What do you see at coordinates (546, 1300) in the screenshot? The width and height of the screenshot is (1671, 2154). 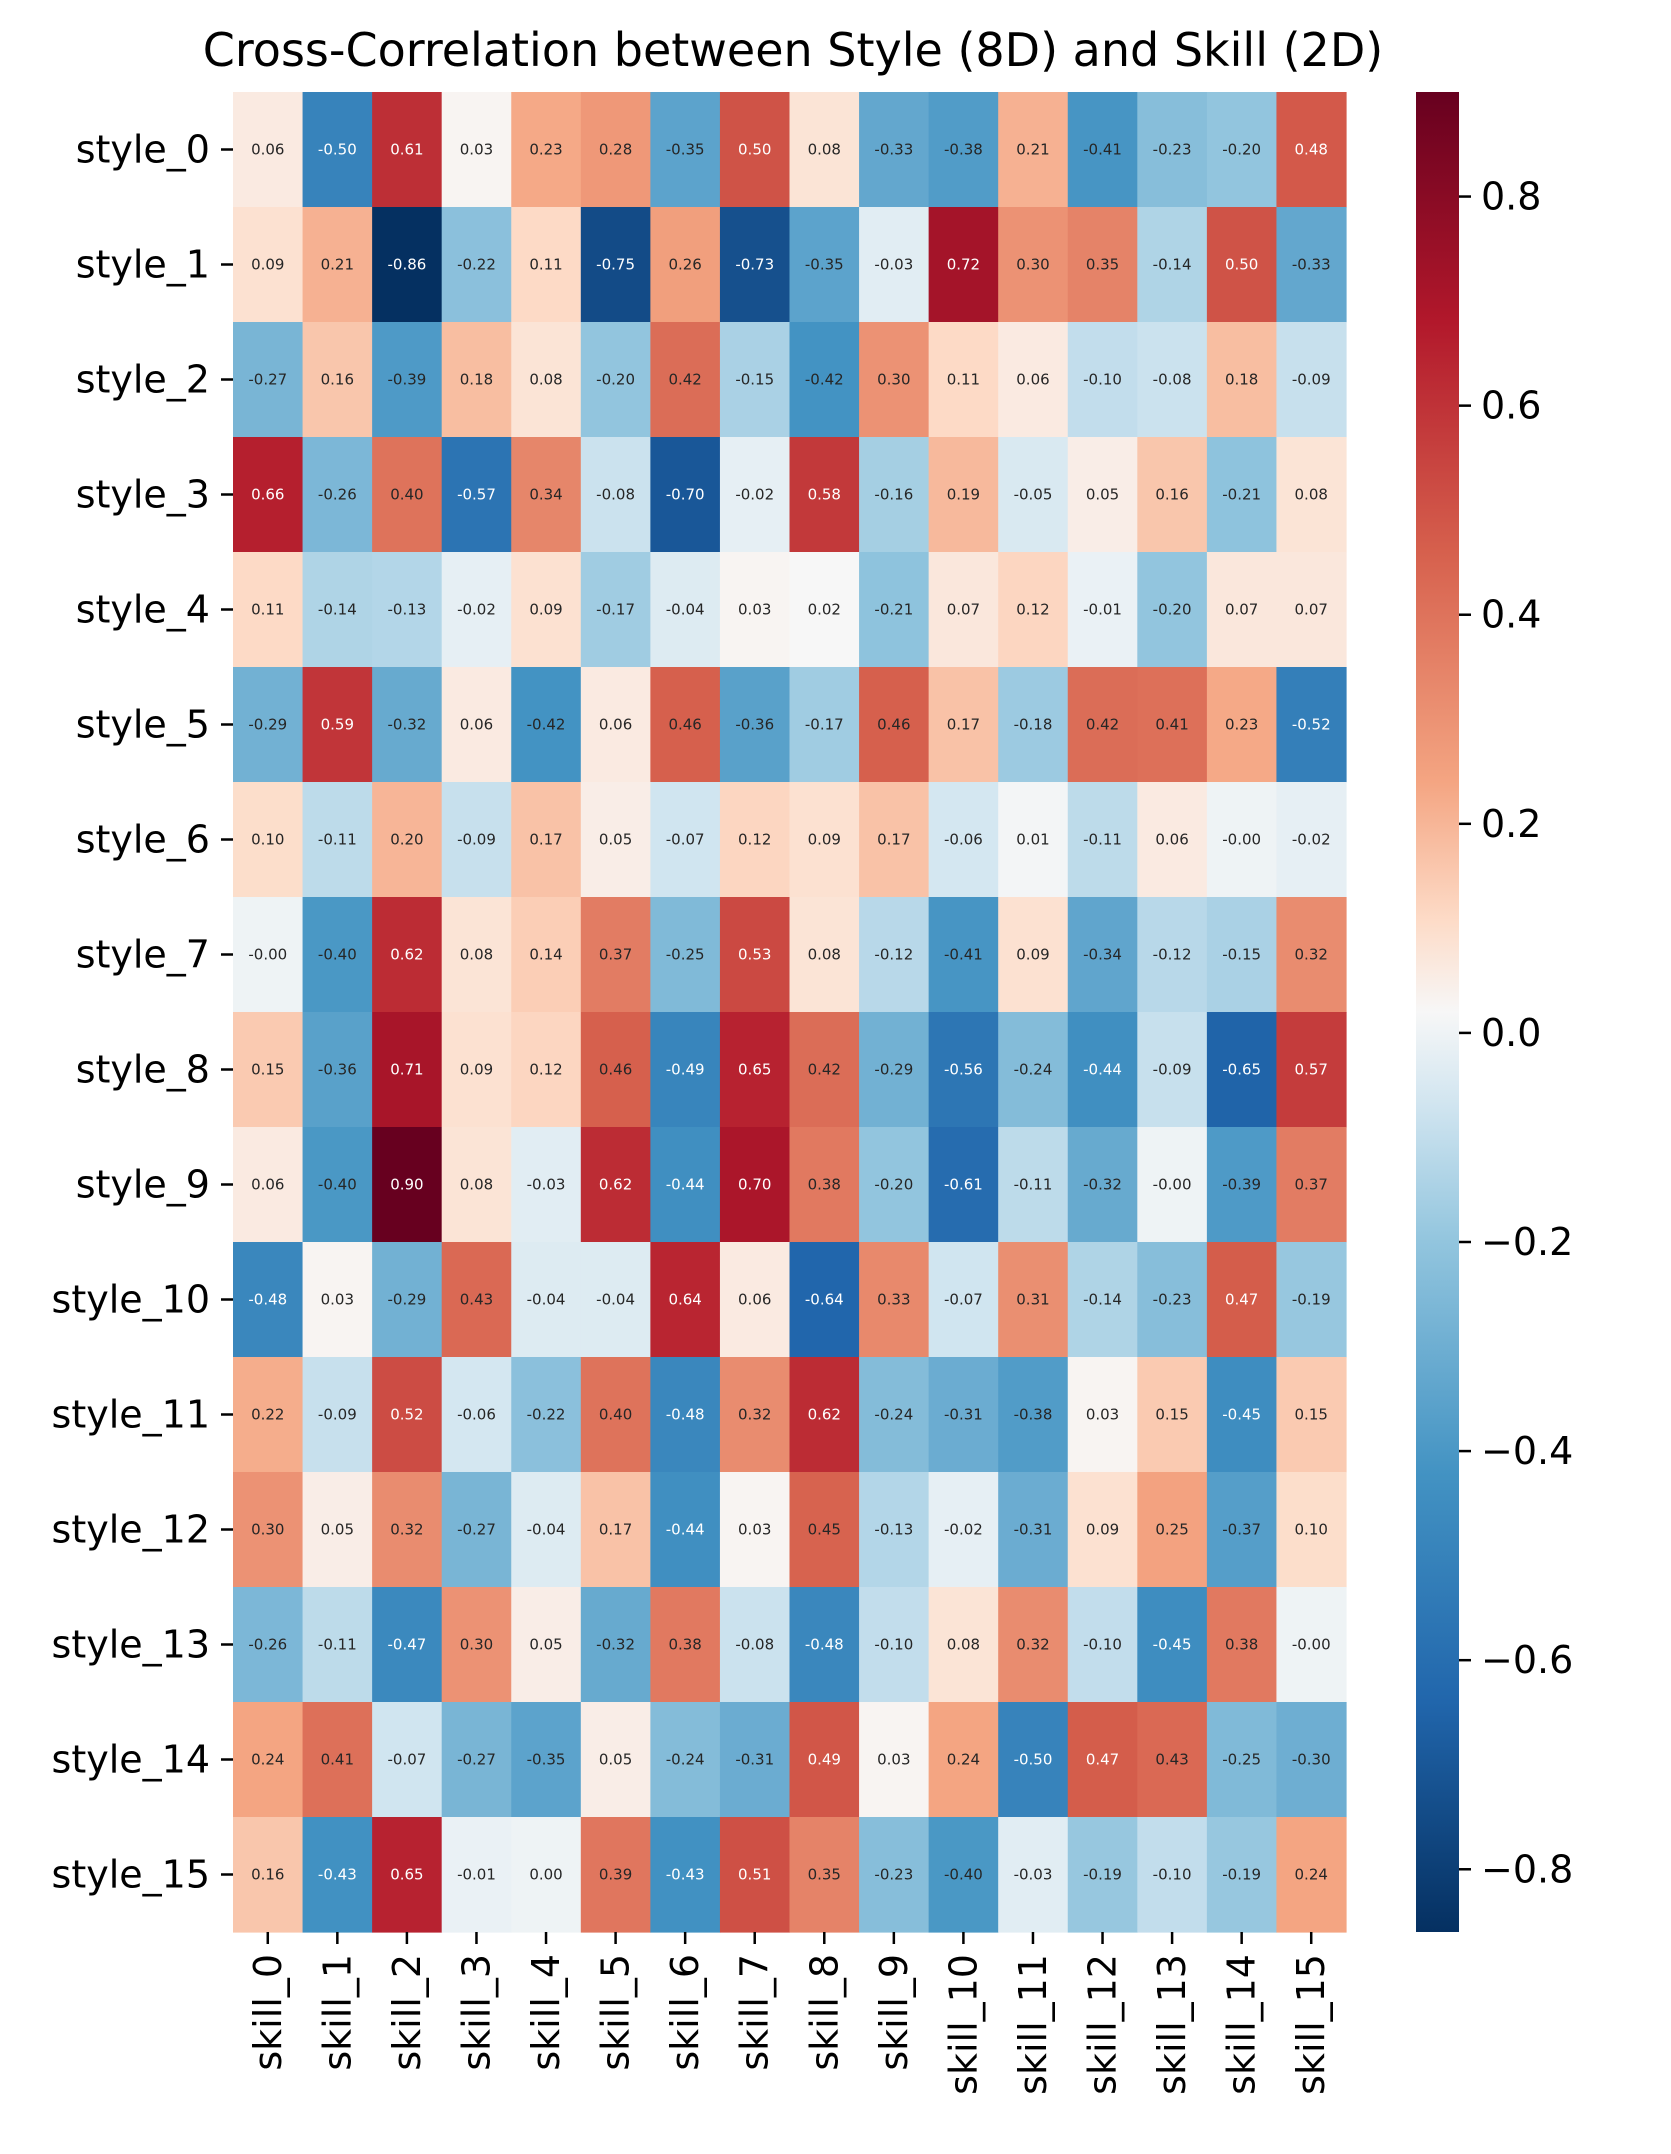 I see `heatmap-cell-label: -0.04` at bounding box center [546, 1300].